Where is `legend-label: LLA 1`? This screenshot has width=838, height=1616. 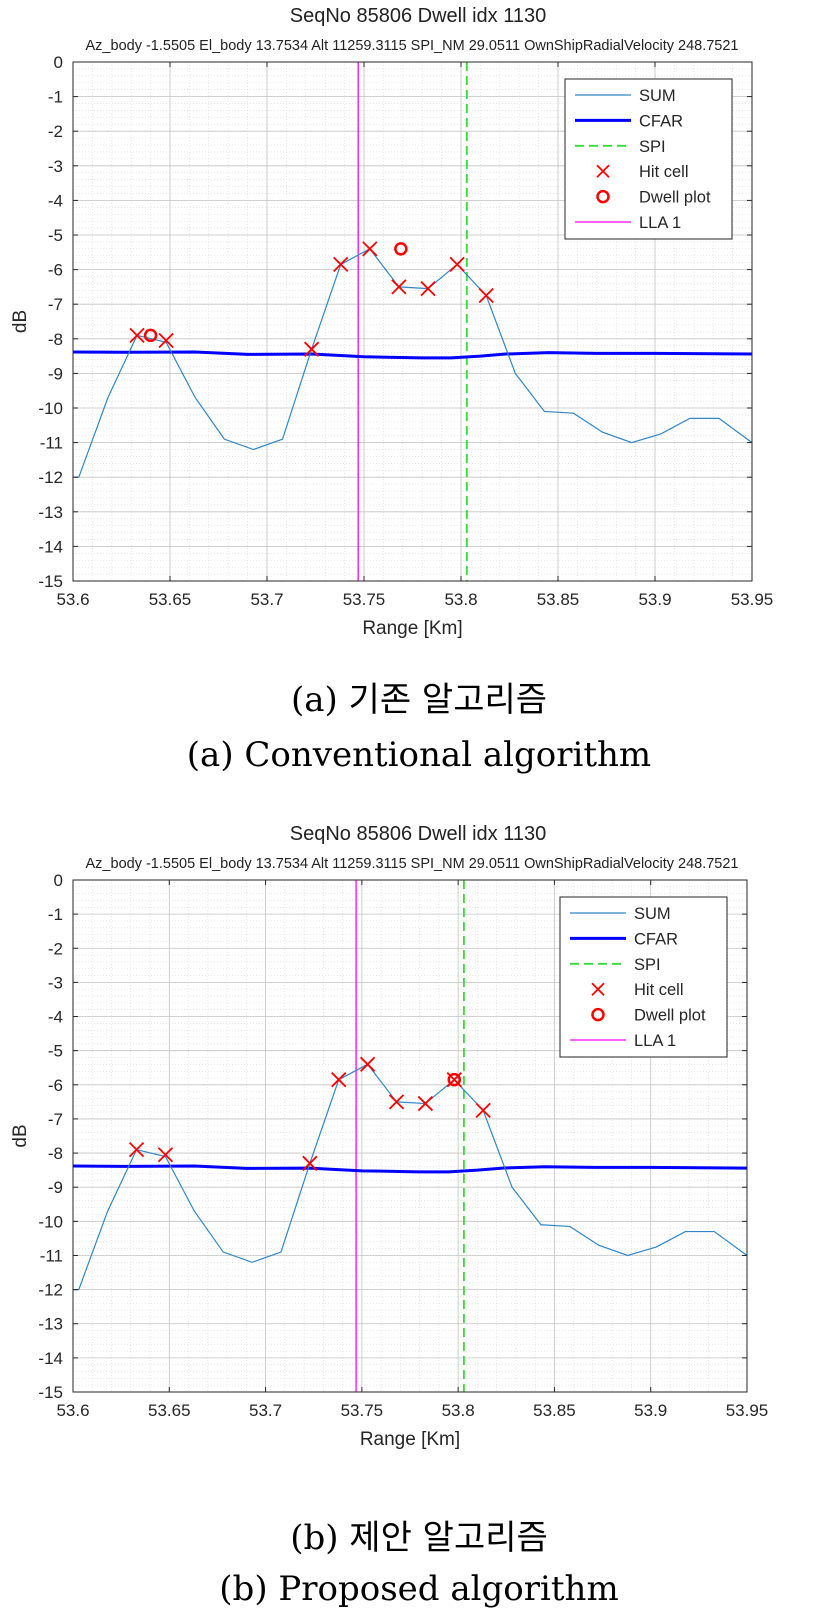 legend-label: LLA 1 is located at coordinates (660, 223).